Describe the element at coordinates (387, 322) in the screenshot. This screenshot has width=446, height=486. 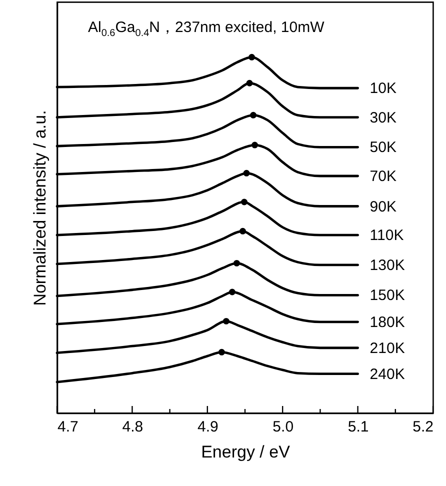
I see `series-label: 180K` at that location.